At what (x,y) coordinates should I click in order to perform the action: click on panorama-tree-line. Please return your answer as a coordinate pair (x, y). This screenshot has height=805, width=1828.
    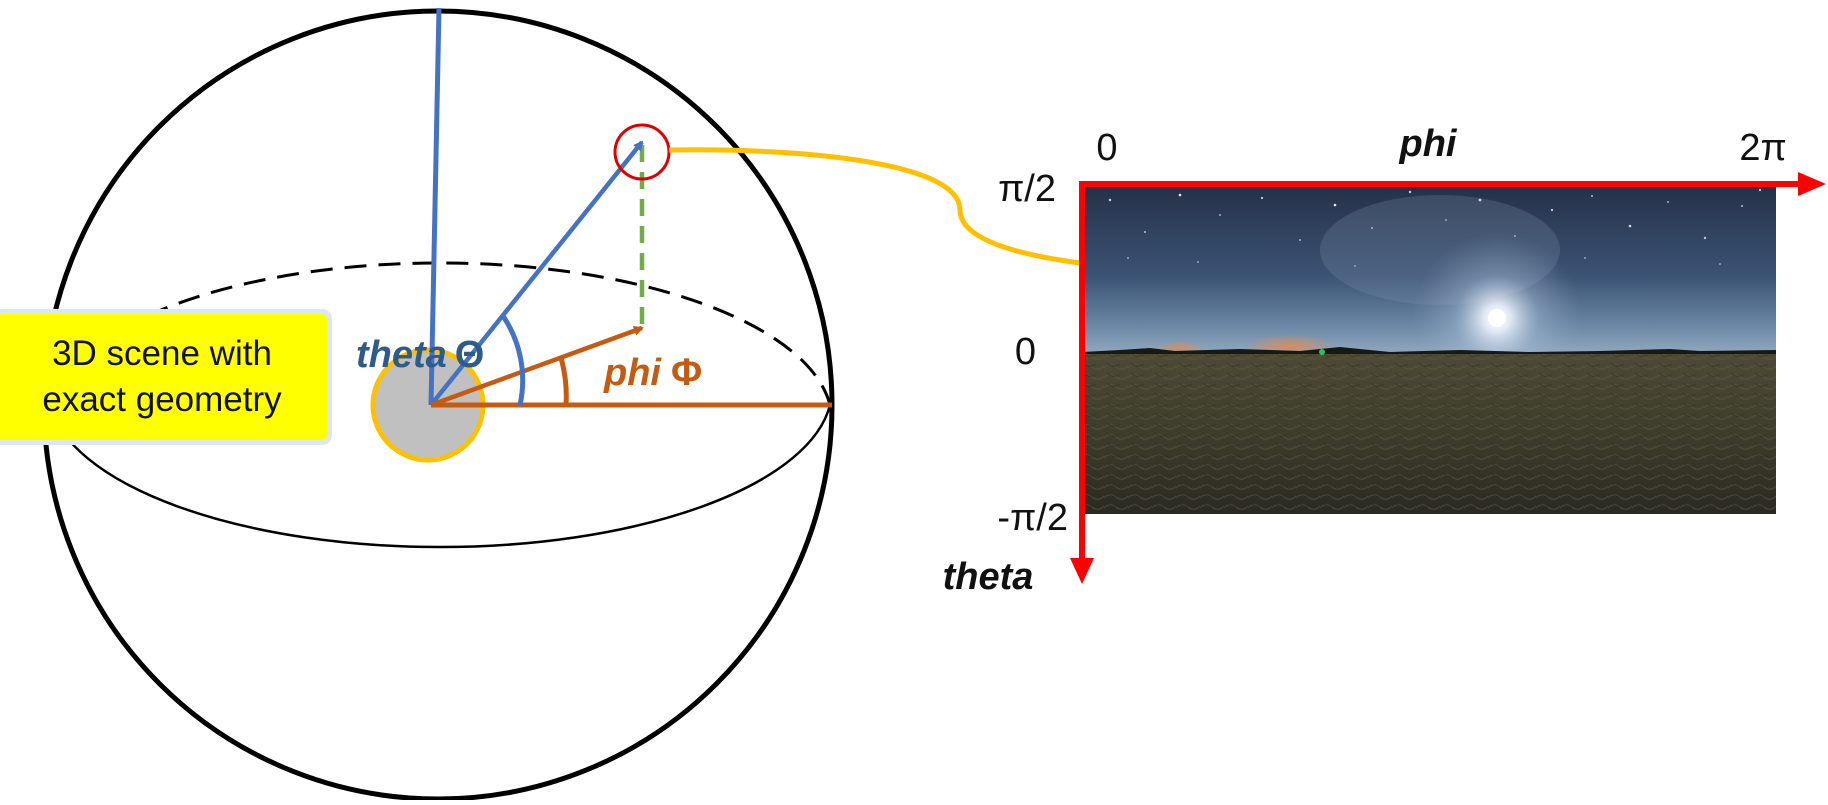
    Looking at the image, I should click on (1429, 350).